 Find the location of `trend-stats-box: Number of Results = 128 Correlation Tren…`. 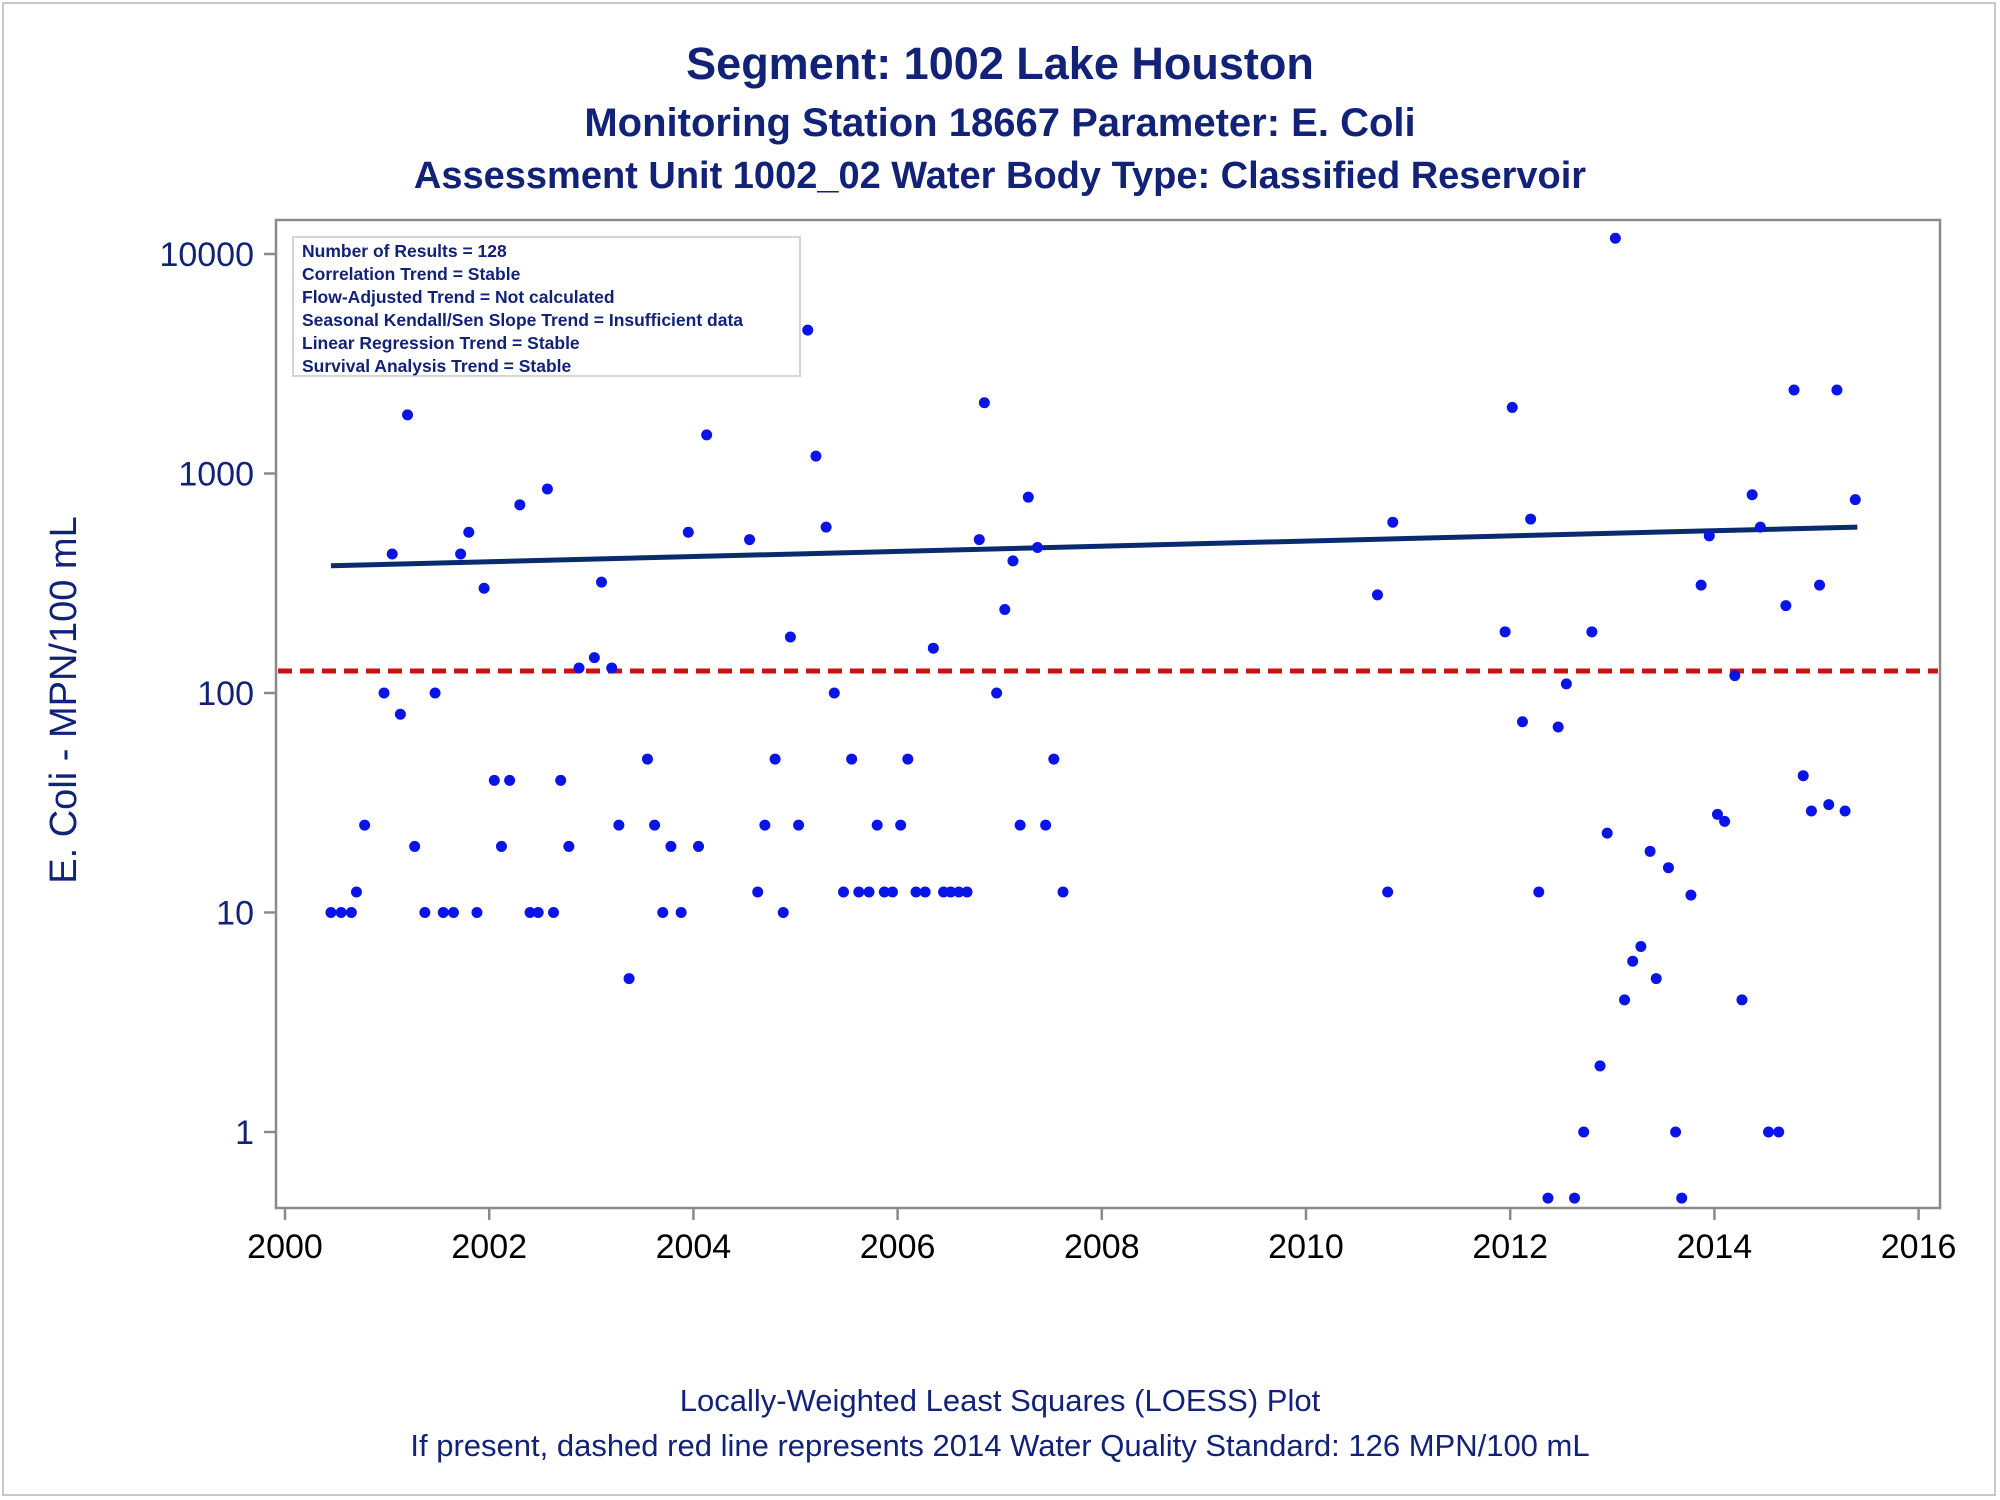

trend-stats-box: Number of Results = 128 Correlation Tren… is located at coordinates (546, 306).